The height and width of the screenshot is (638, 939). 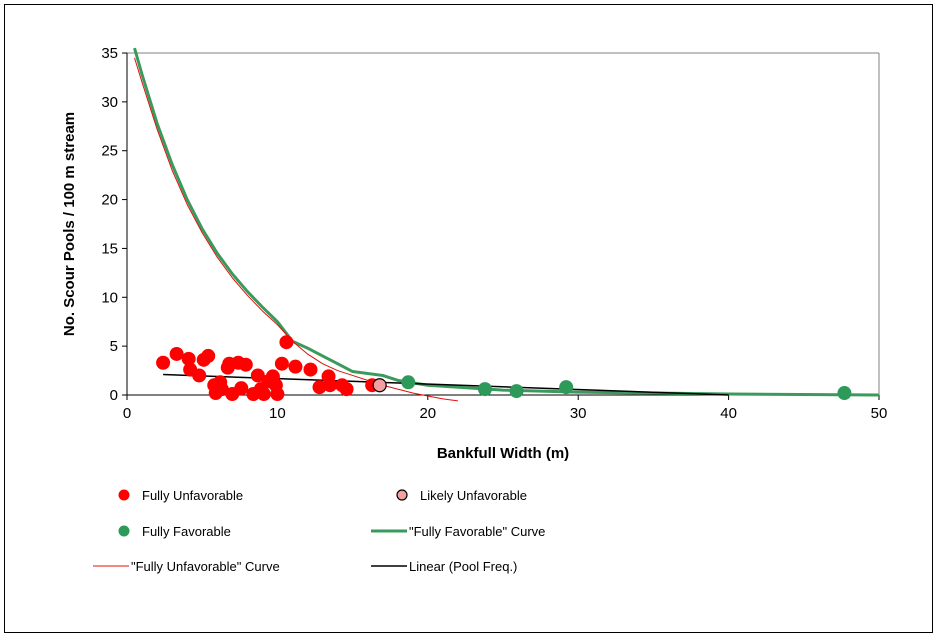 I want to click on legend-item-fully-unfavorable-curve: "Fully Unfavorable" Curve, so click(x=186, y=566).